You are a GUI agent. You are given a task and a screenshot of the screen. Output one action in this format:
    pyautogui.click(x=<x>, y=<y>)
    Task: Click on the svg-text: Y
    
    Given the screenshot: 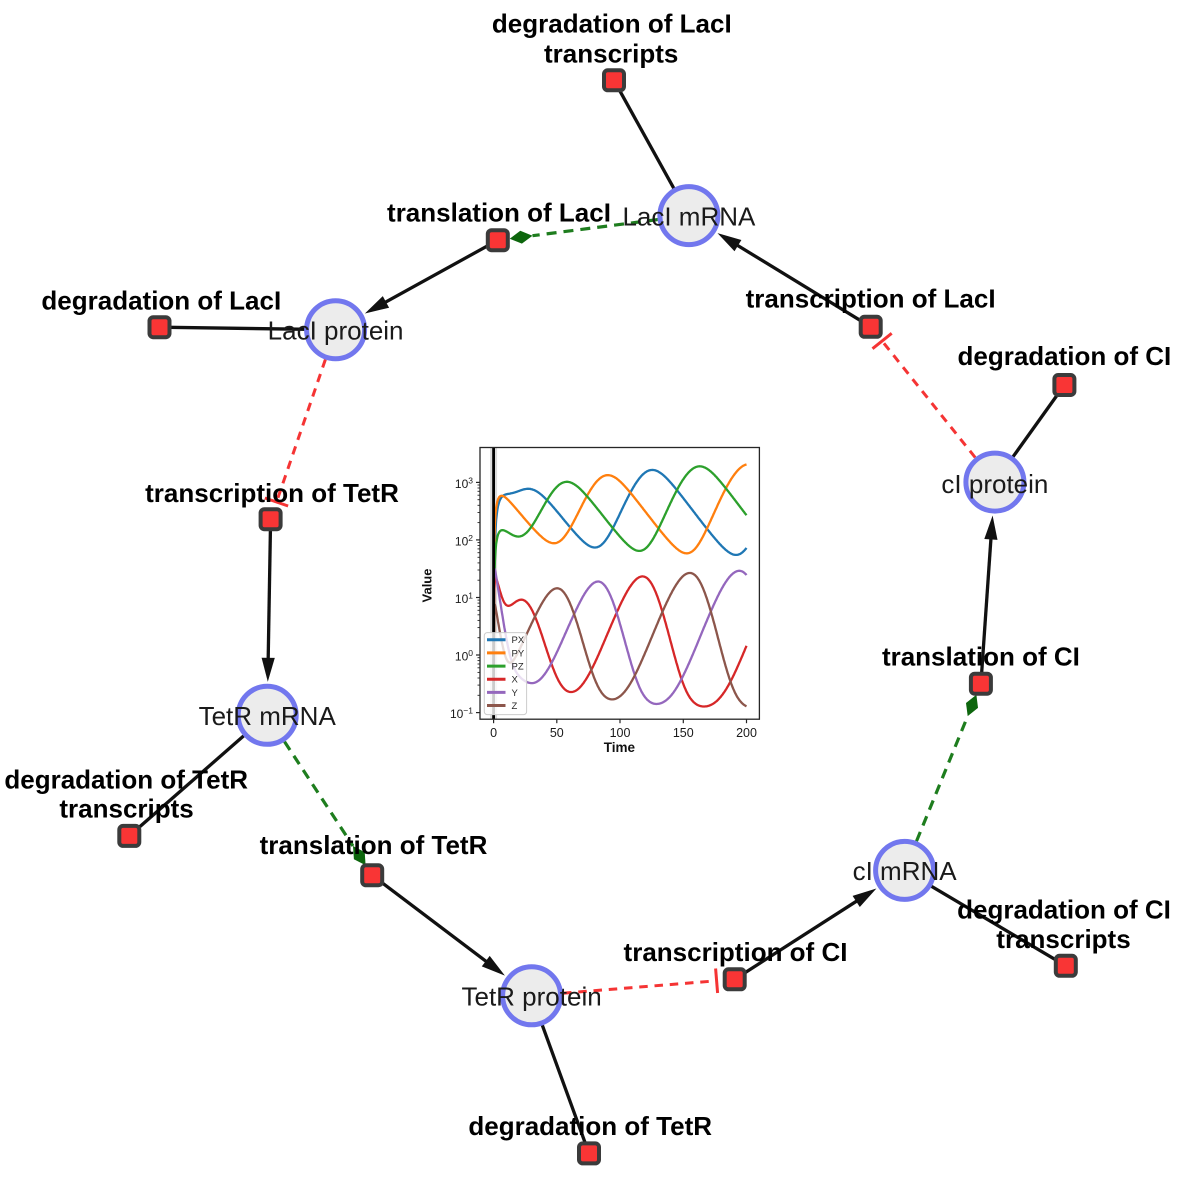 What is the action you would take?
    pyautogui.click(x=515, y=693)
    